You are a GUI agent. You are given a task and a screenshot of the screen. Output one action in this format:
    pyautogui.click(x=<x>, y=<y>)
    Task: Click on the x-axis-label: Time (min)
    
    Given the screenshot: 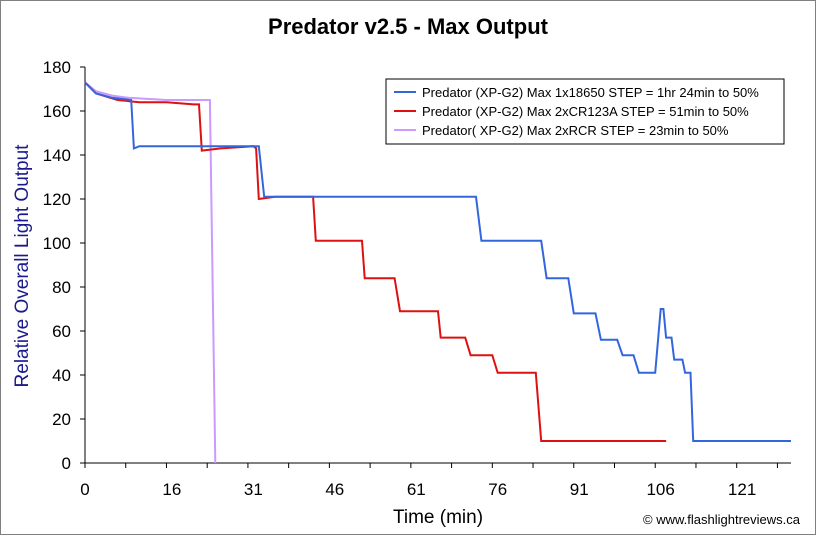 What is the action you would take?
    pyautogui.click(x=438, y=517)
    